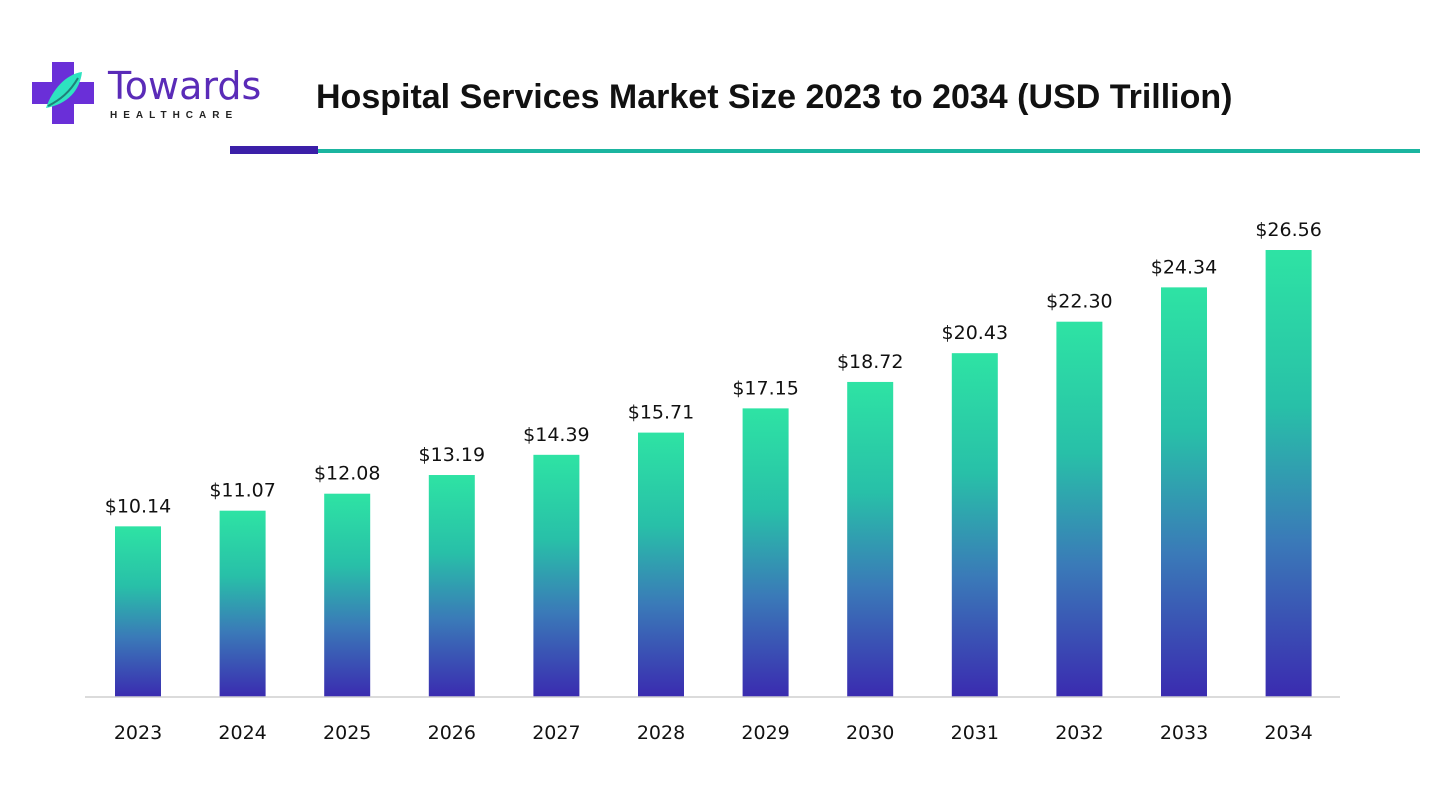 This screenshot has width=1440, height=810. What do you see at coordinates (556, 733) in the screenshot?
I see `x-tick-label: 2027` at bounding box center [556, 733].